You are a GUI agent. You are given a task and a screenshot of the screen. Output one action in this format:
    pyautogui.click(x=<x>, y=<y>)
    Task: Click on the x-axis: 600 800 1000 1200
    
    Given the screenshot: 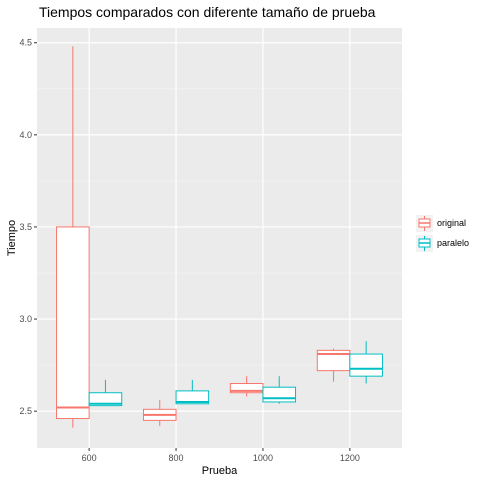 What is the action you would take?
    pyautogui.click(x=221, y=455)
    